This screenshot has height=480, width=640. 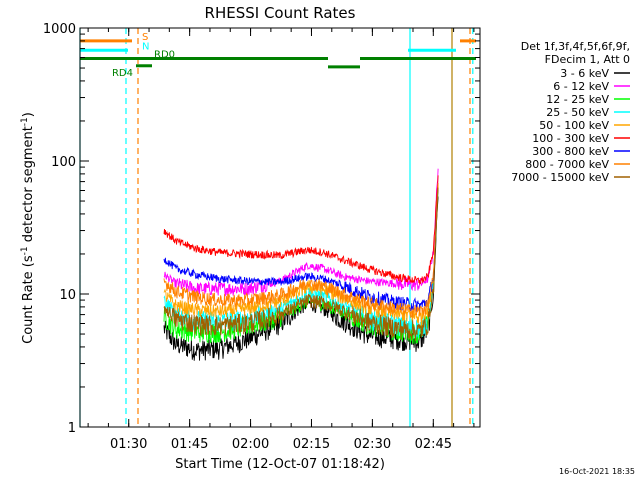 I want to click on legend-entry-label: 6 - 12 keV, so click(x=581, y=86).